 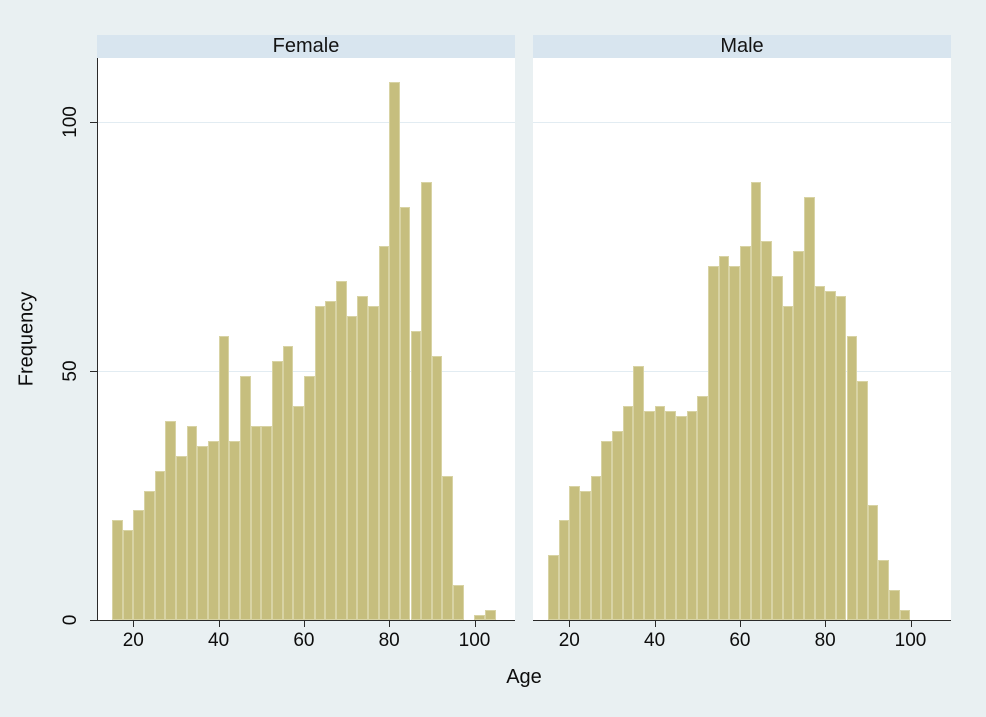 What do you see at coordinates (97, 339) in the screenshot?
I see `y-axis-line` at bounding box center [97, 339].